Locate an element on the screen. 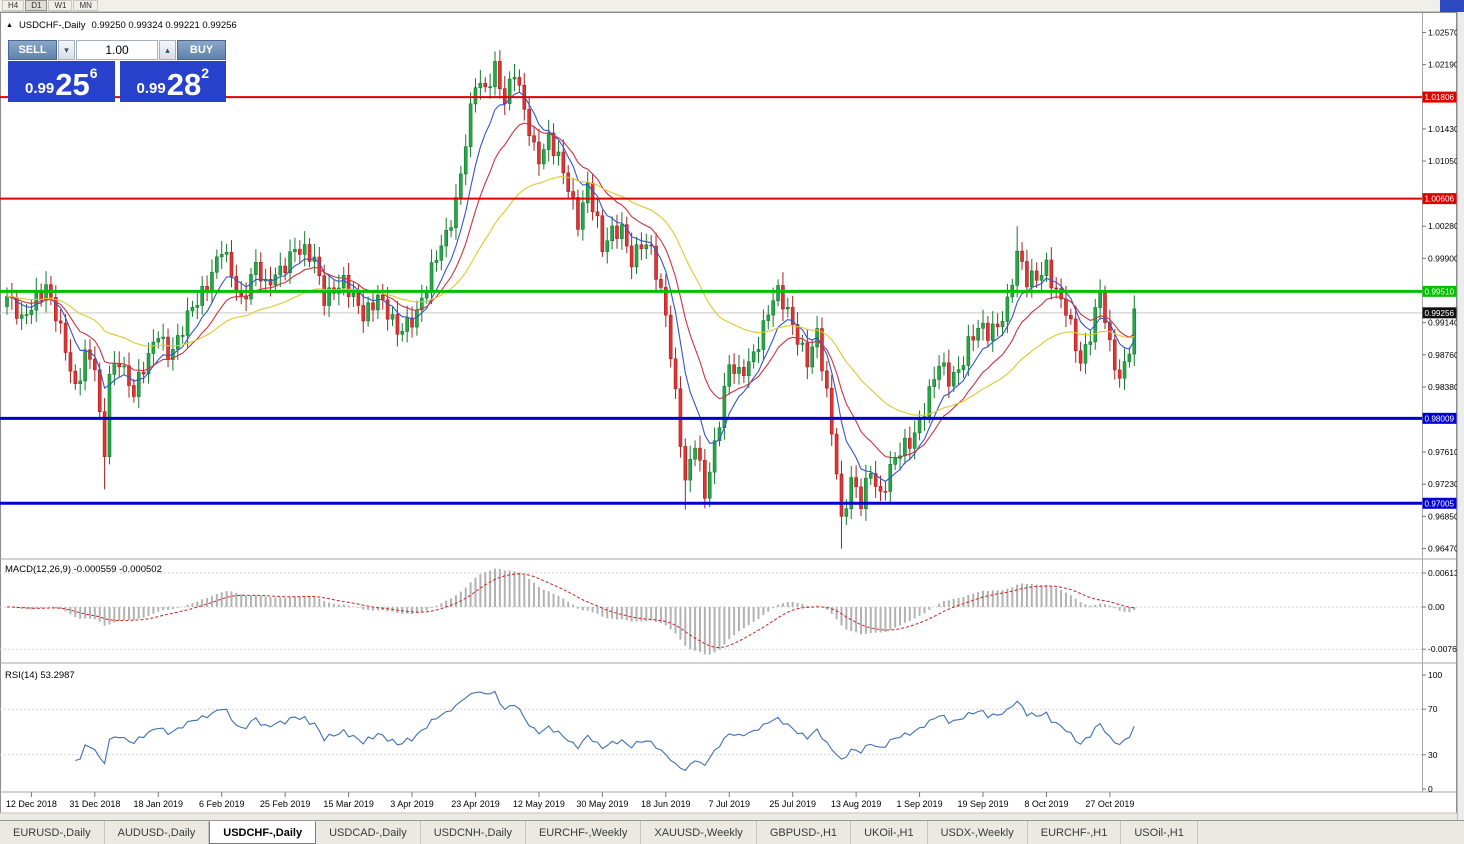  svg-text: 0.99900 is located at coordinates (1442, 258).